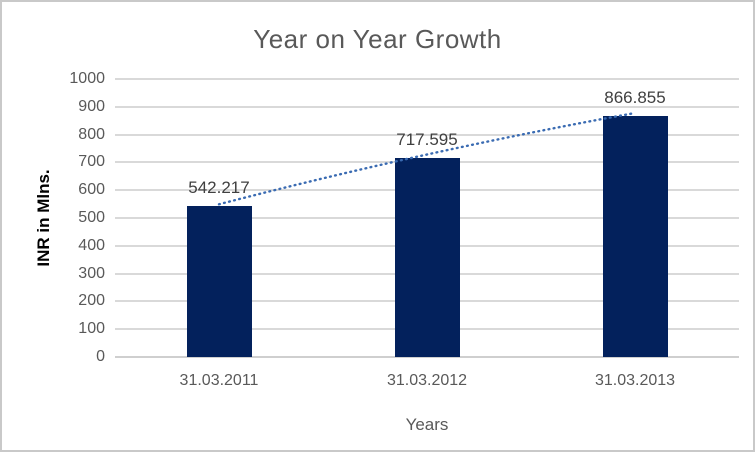 The image size is (755, 452). What do you see at coordinates (219, 188) in the screenshot?
I see `data-label: 542.217` at bounding box center [219, 188].